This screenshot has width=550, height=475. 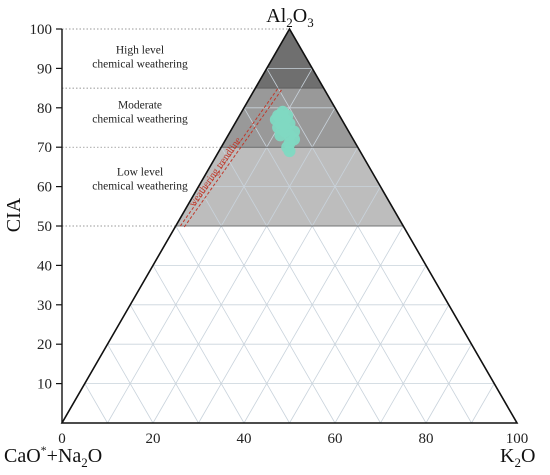 I want to click on x-tick-label: 80, so click(x=426, y=439).